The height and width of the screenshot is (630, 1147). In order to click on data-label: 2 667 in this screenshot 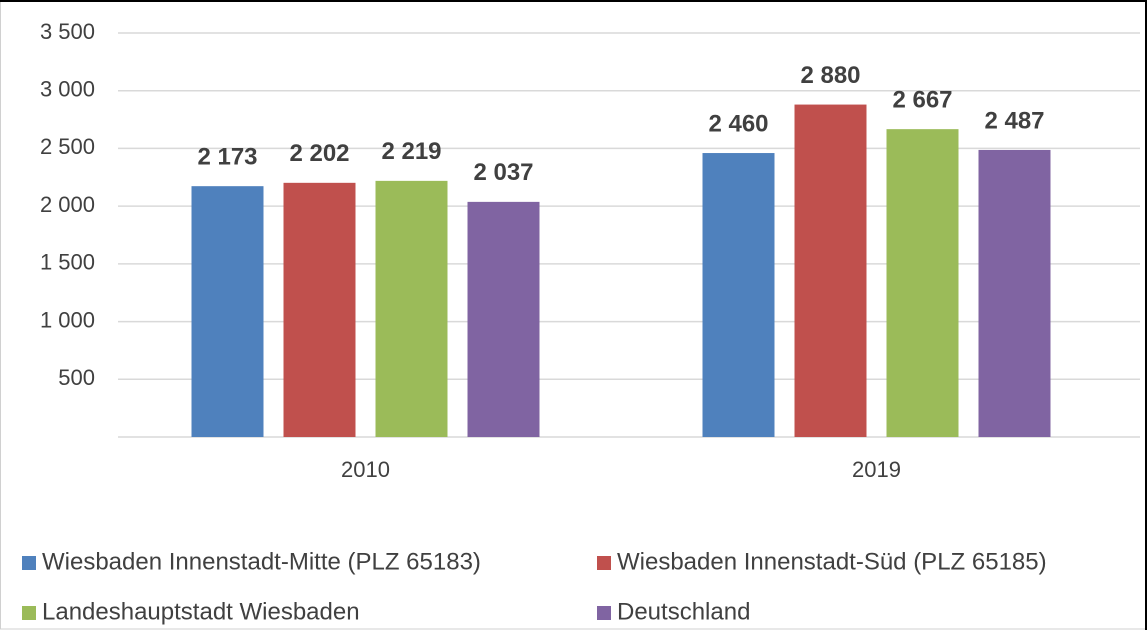, I will do `click(922, 99)`.